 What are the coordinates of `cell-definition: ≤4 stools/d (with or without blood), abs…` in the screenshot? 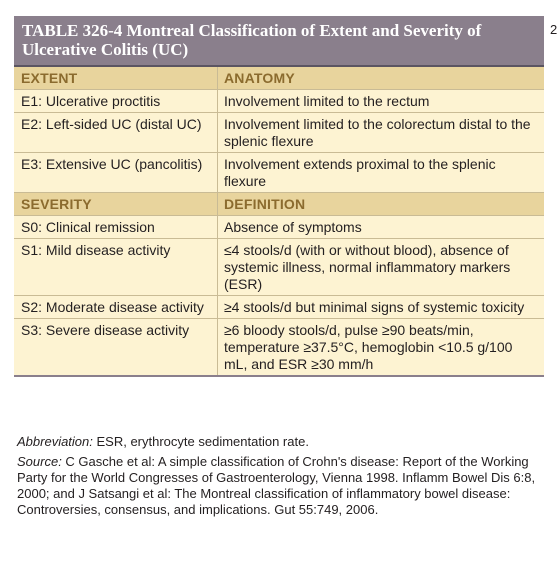 It's located at (367, 267).